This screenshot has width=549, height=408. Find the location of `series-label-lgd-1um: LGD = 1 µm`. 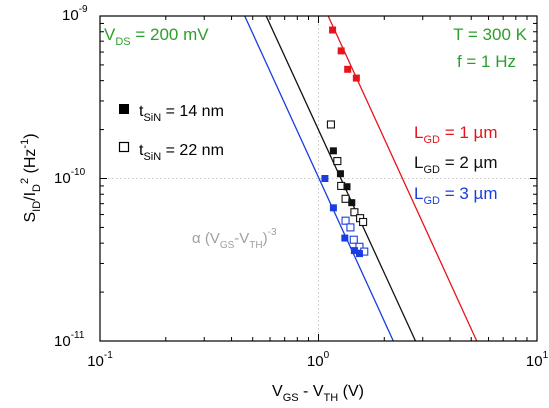

series-label-lgd-1um: LGD = 1 µm is located at coordinates (455, 134).